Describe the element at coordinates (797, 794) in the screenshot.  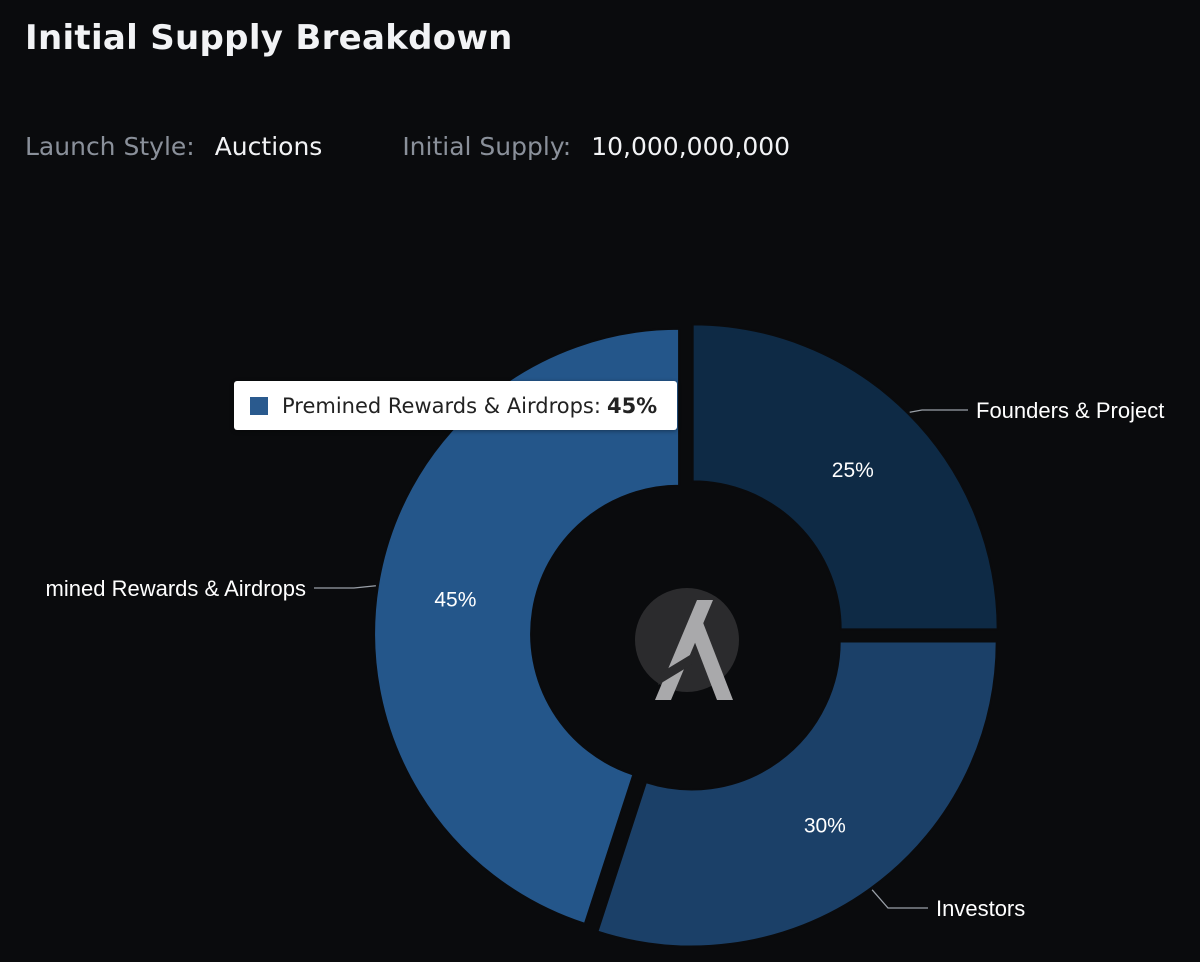
I see `donut-slice-investors` at that location.